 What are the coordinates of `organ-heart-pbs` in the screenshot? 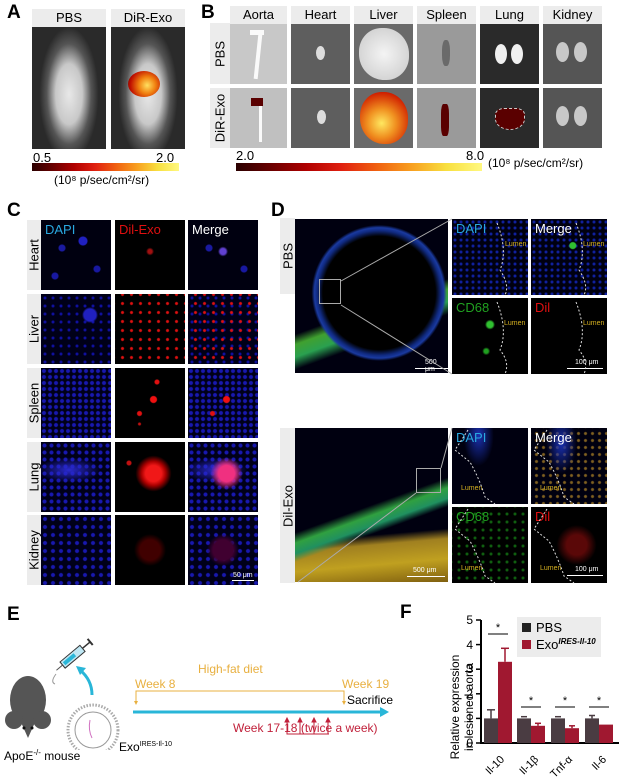 It's located at (320, 54).